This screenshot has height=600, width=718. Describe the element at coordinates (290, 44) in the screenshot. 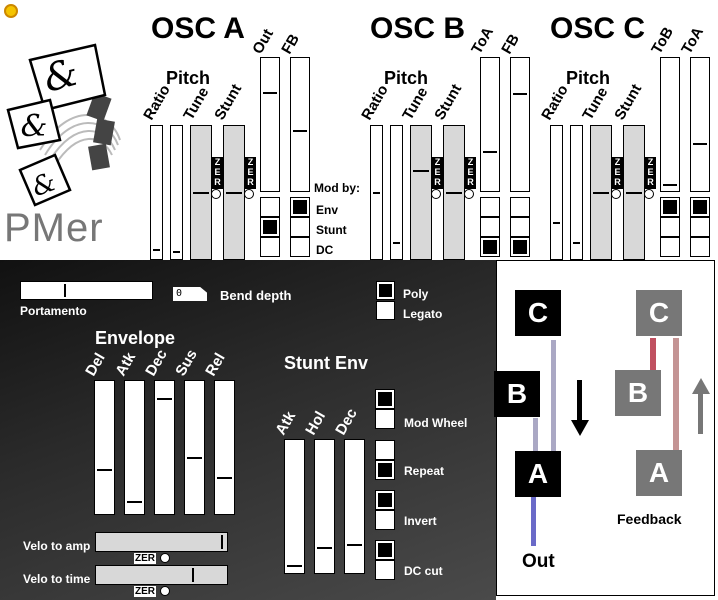

I see `osc-a-fb-label: FB` at that location.